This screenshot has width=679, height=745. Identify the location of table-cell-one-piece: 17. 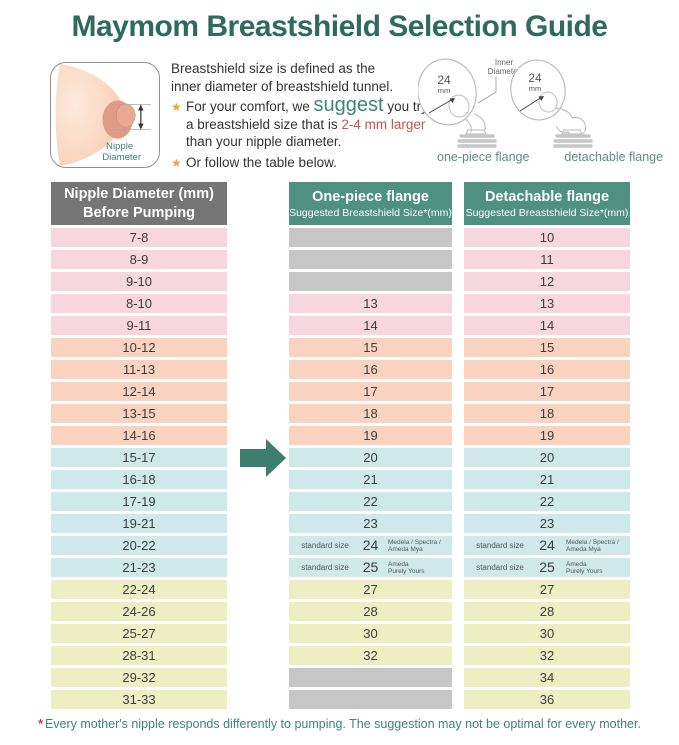
(370, 391).